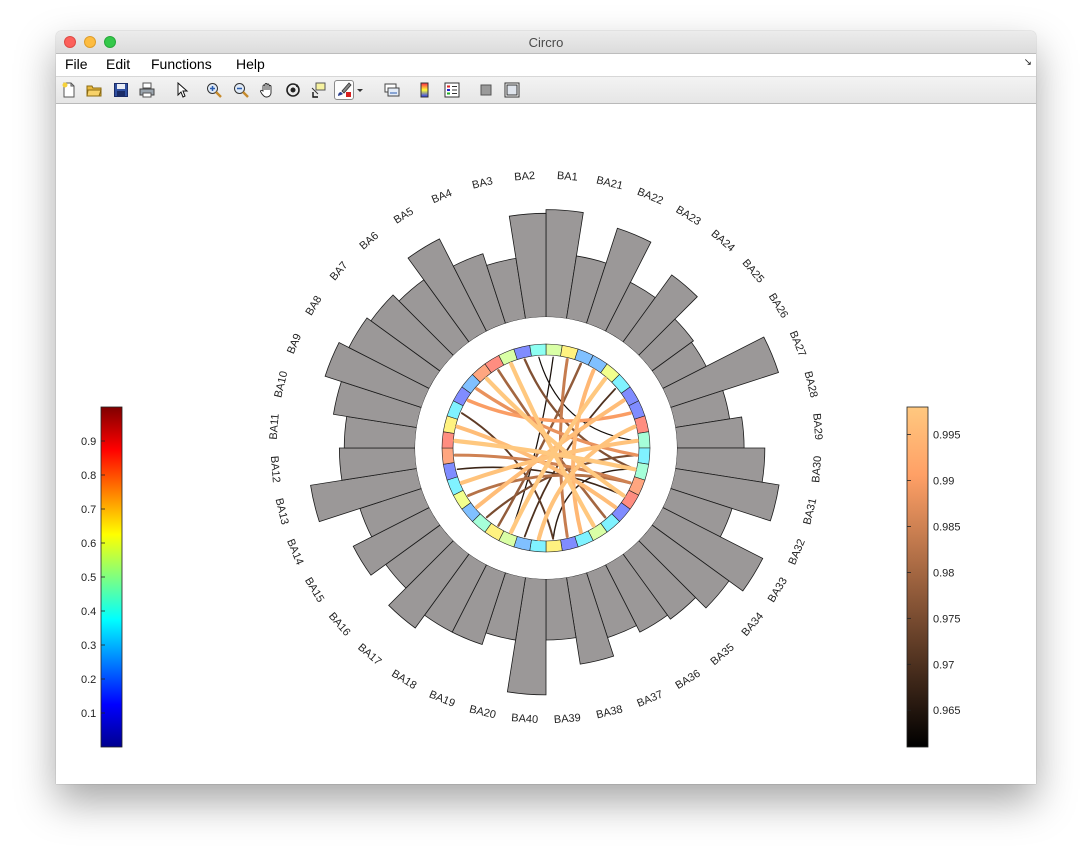 The width and height of the screenshot is (1092, 865). Describe the element at coordinates (817, 427) in the screenshot. I see `node-label: BA29` at that location.